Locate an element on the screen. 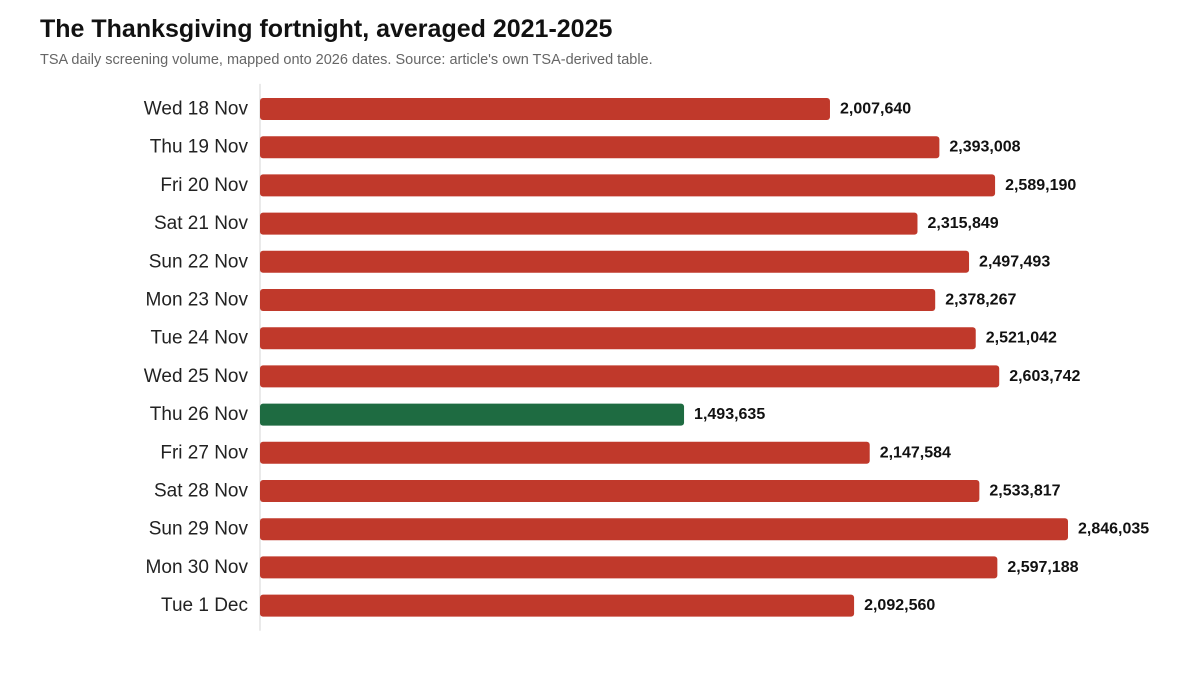  value-label: 2,533,817 is located at coordinates (1024, 491).